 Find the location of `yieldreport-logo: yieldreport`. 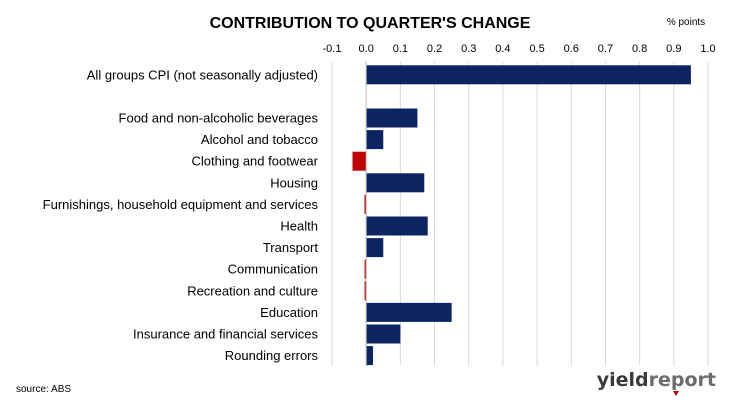

yieldreport-logo: yieldreport is located at coordinates (656, 382).